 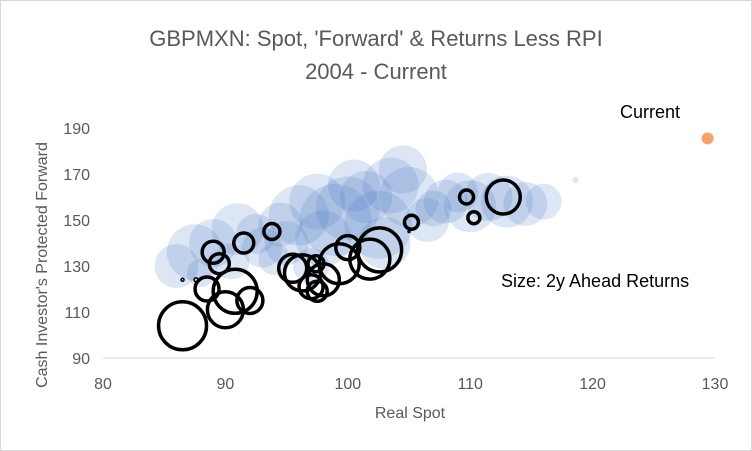 I want to click on current-point, so click(x=707, y=138).